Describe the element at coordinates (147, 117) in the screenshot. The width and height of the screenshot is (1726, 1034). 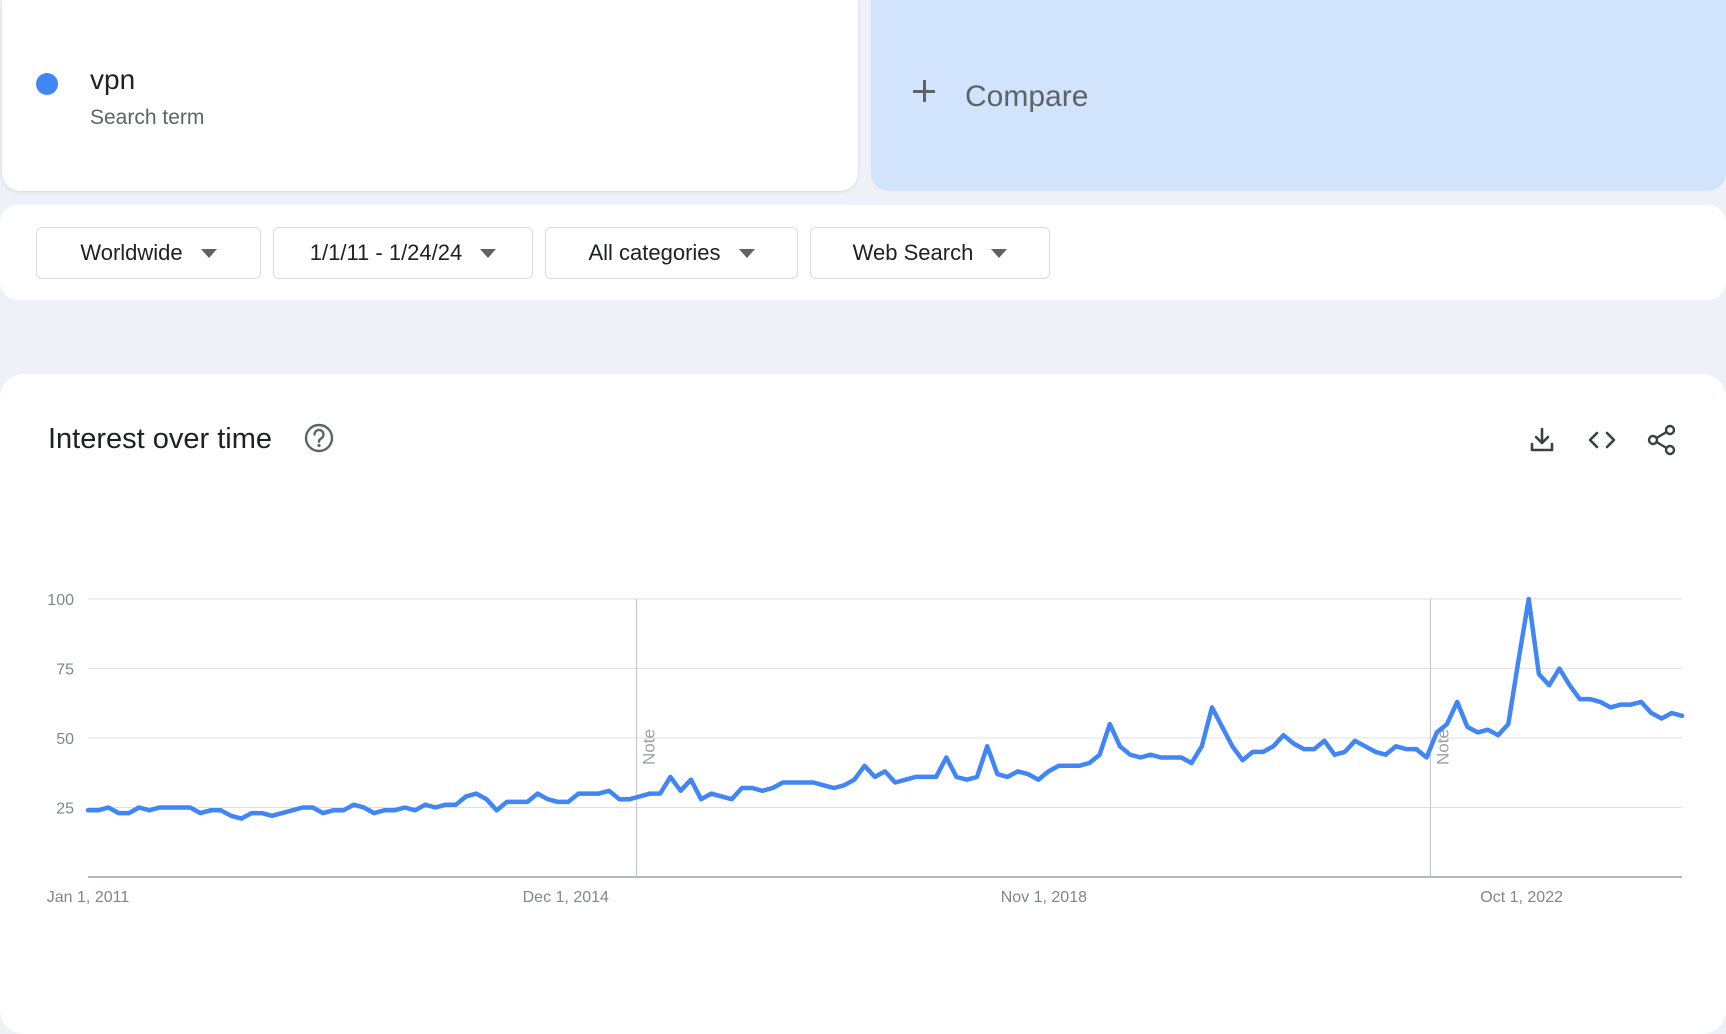
I see `search-term-type: Search term` at that location.